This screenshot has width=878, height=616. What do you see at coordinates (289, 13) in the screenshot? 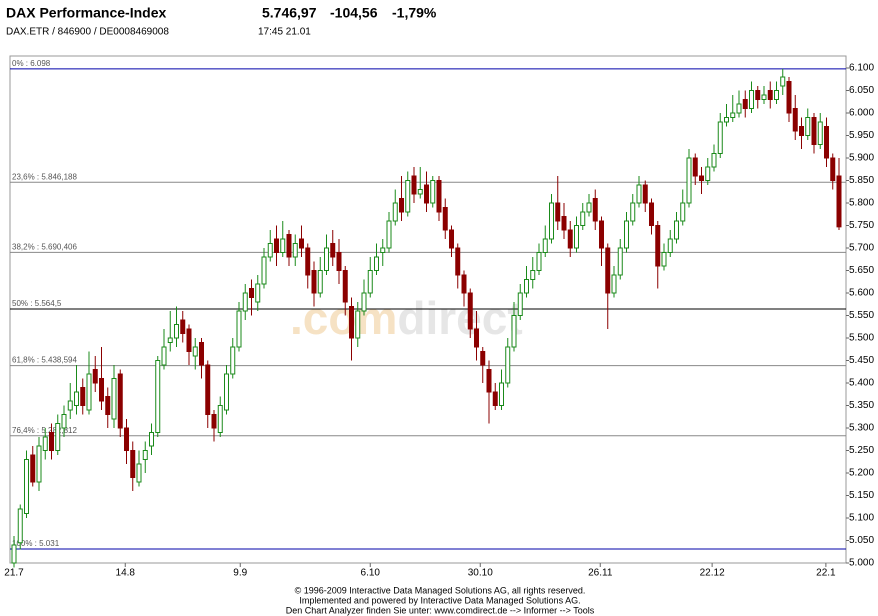
I see `price: 5.746,97` at bounding box center [289, 13].